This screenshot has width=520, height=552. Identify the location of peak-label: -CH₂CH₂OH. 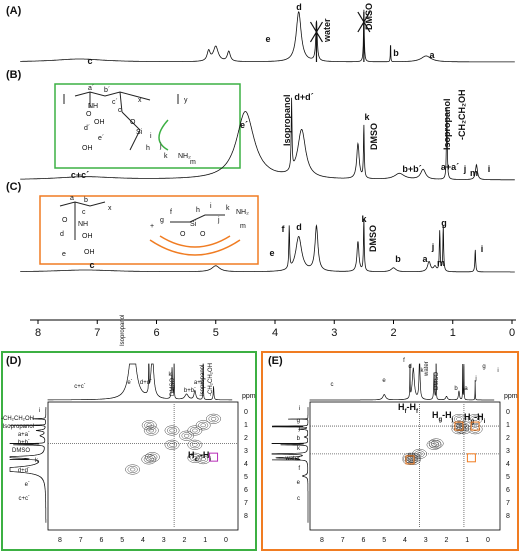
(462, 115).